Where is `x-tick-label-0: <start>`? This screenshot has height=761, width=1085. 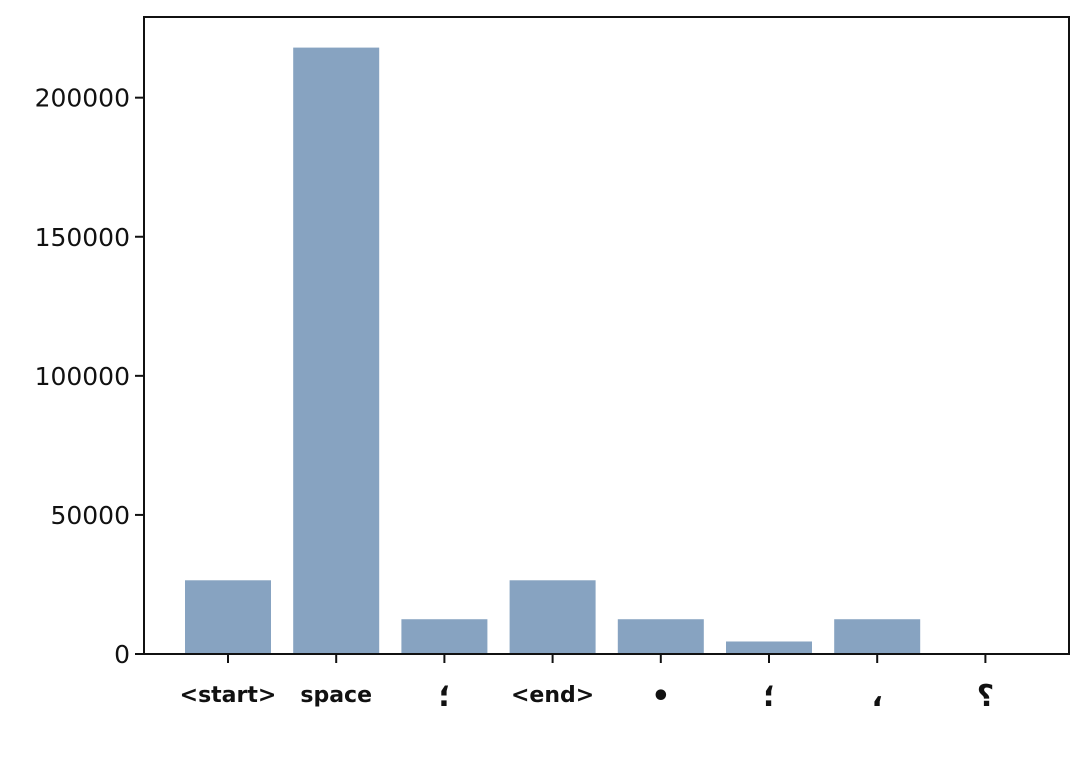
x-tick-label-0: <start> is located at coordinates (228, 695).